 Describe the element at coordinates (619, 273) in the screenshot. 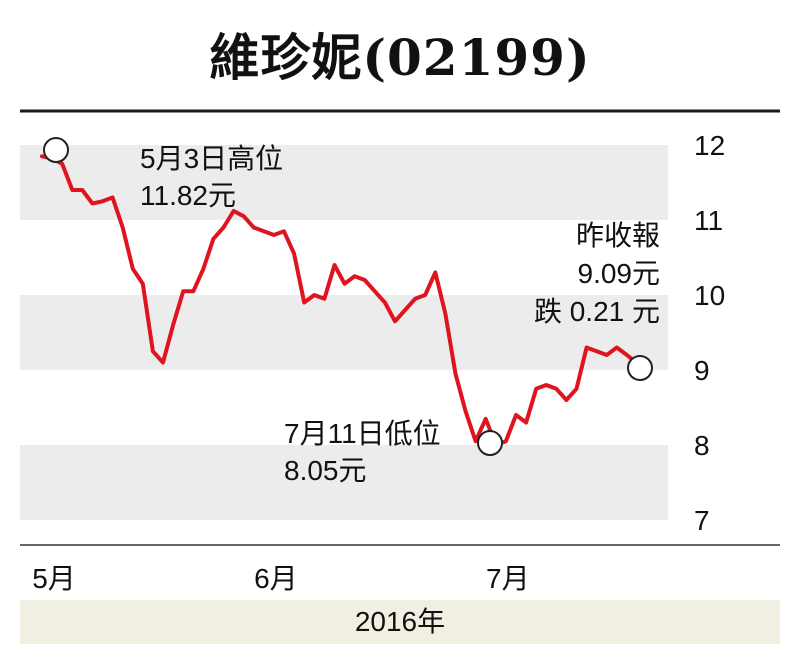

I see `annotation-label-last: 9.09元` at that location.